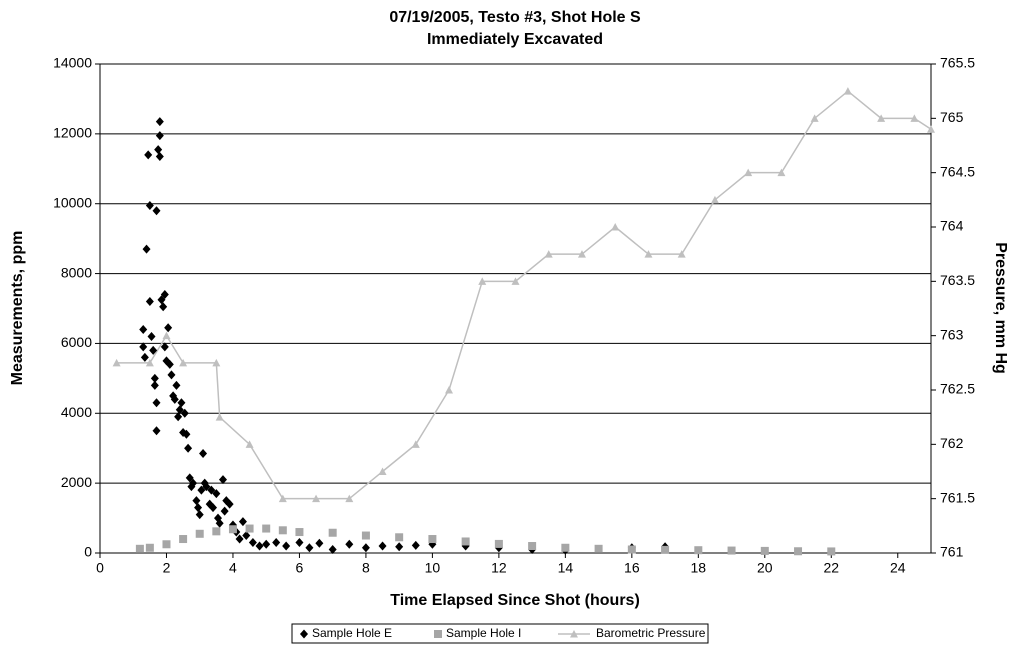 The width and height of the screenshot is (1012, 650). What do you see at coordinates (952, 117) in the screenshot?
I see `y2-tick-label: 765` at bounding box center [952, 117].